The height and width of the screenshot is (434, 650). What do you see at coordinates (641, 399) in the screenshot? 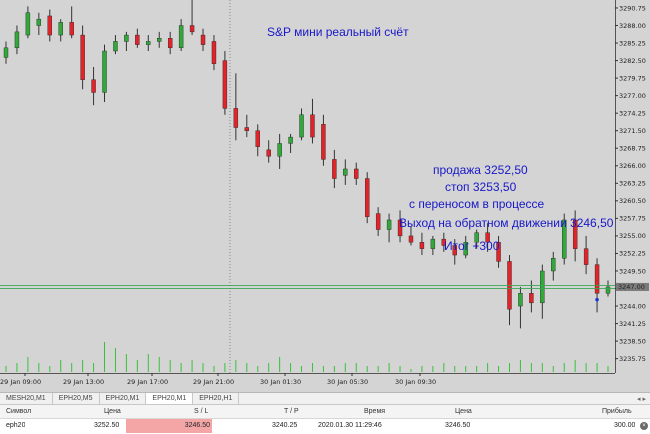
I see `tab-scroll-arrows-icon: ◂ ▸` at bounding box center [641, 399].